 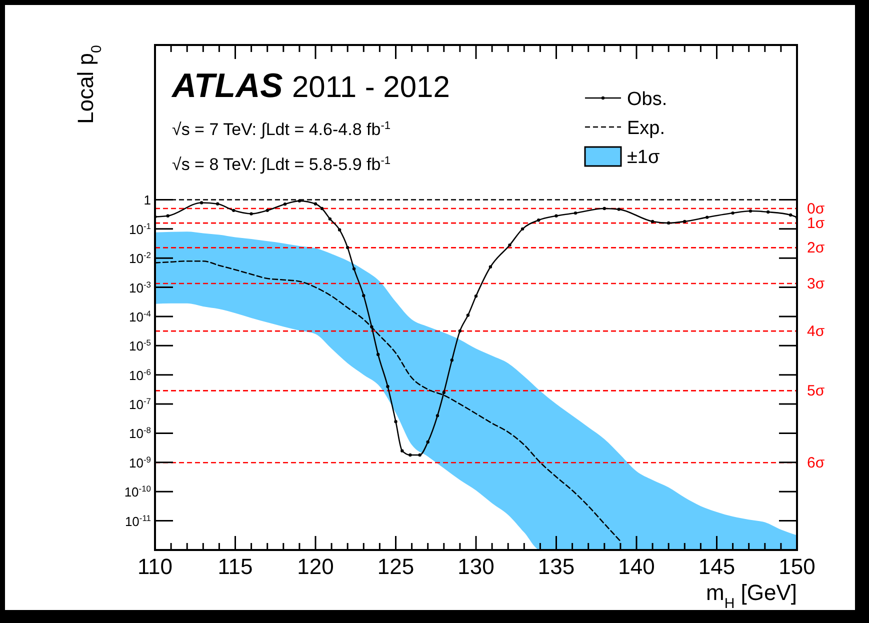 I want to click on y-tick-label: 10$^{-11}$, so click(x=138, y=520).